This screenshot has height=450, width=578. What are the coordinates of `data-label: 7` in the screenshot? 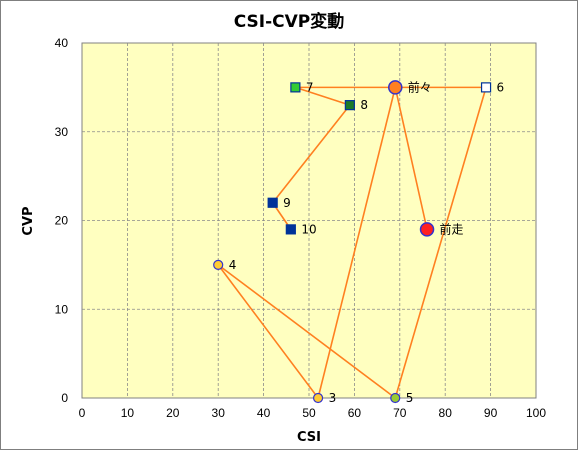 It's located at (310, 87).